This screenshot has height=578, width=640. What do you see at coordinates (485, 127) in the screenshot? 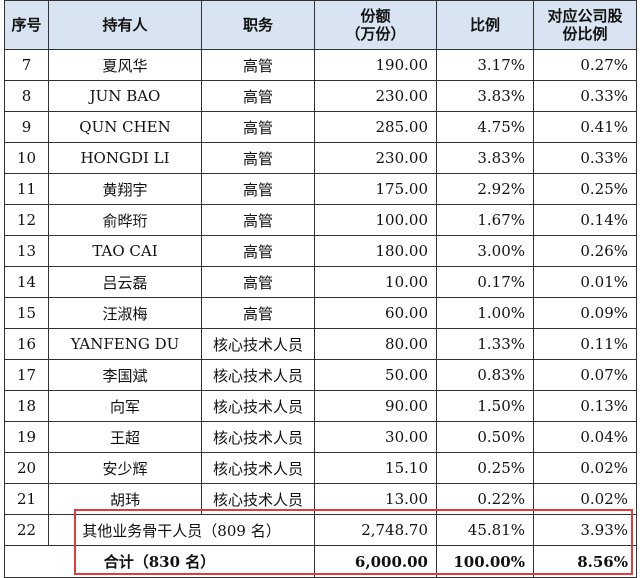
I see `cell-ratio: 4.75%` at bounding box center [485, 127].